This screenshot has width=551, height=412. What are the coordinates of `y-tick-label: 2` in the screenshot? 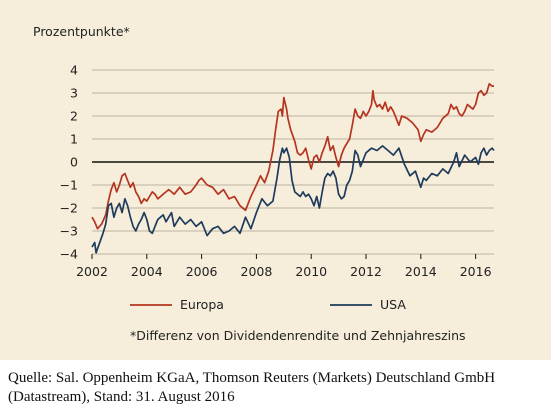 It's located at (74, 116).